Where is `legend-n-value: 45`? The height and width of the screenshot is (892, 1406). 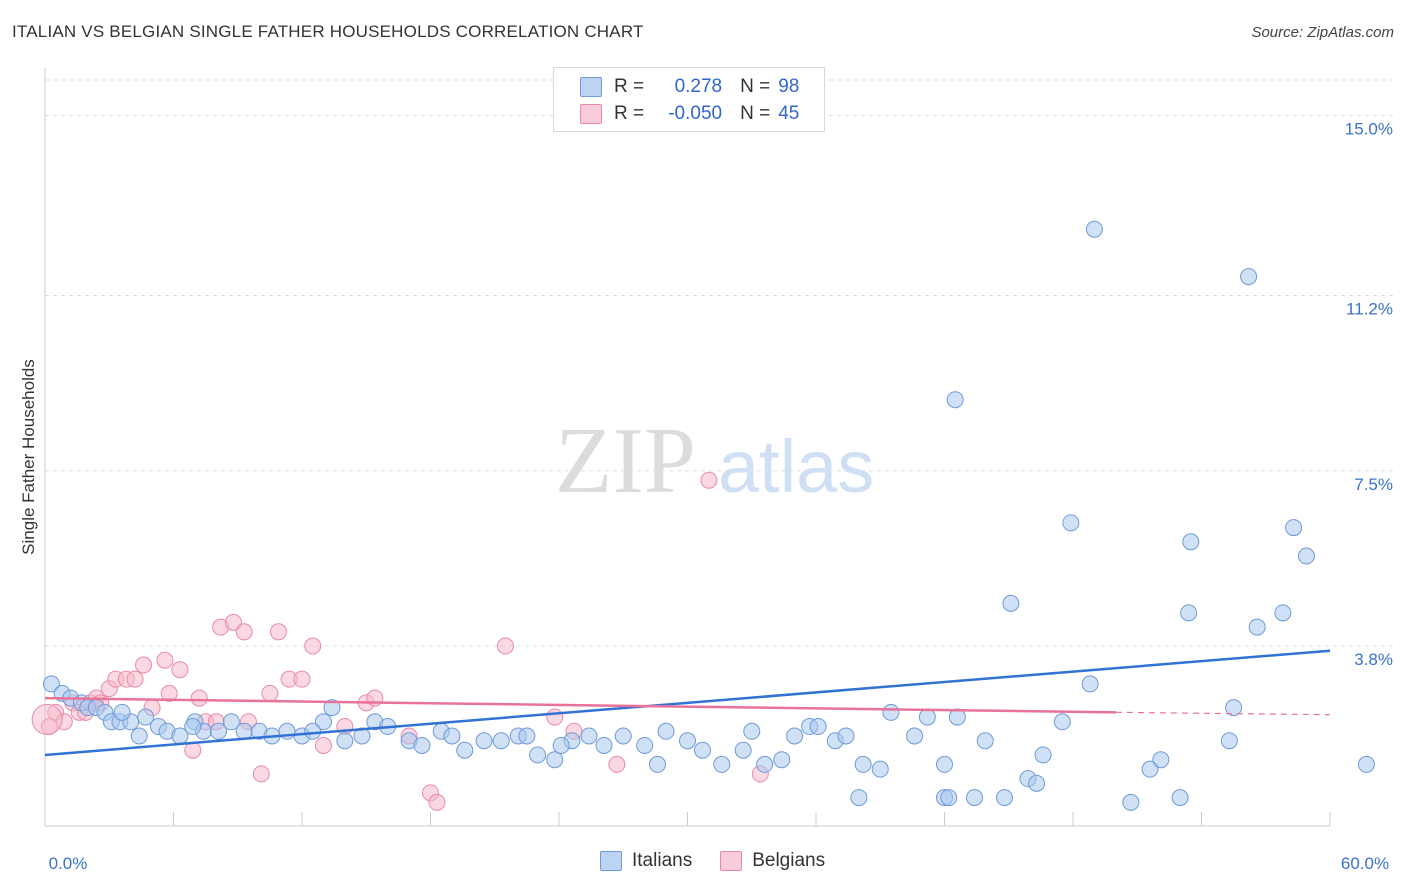
legend-n-value: 45 is located at coordinates (789, 113).